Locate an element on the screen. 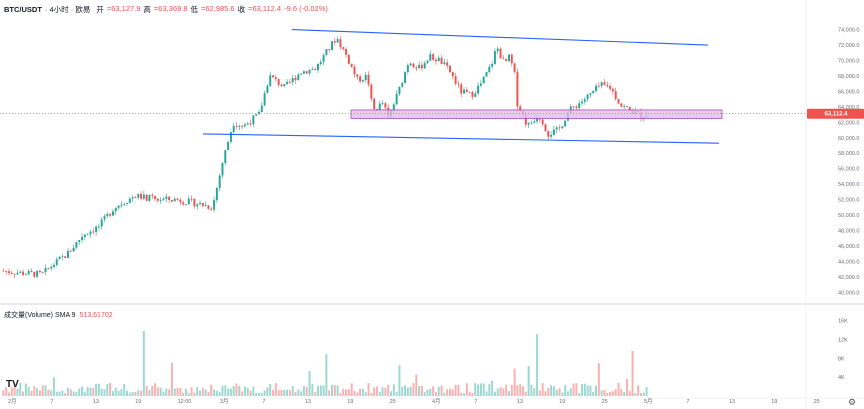 The image size is (864, 409). high-label: 高 is located at coordinates (147, 9).